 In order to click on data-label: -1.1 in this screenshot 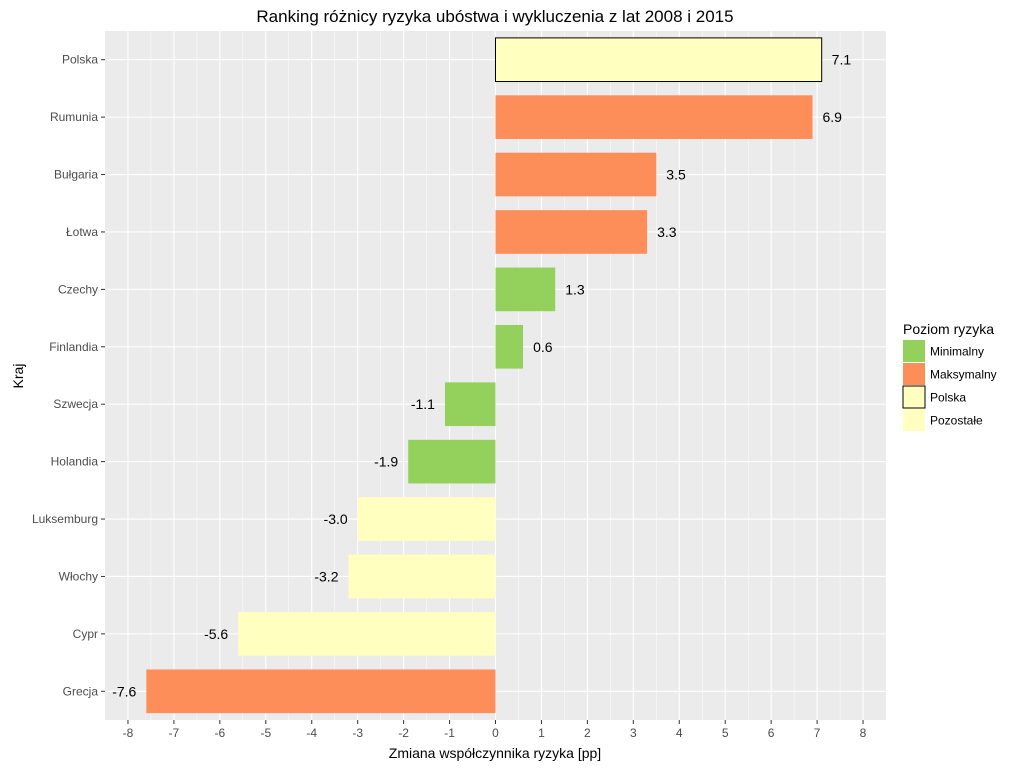, I will do `click(423, 404)`.